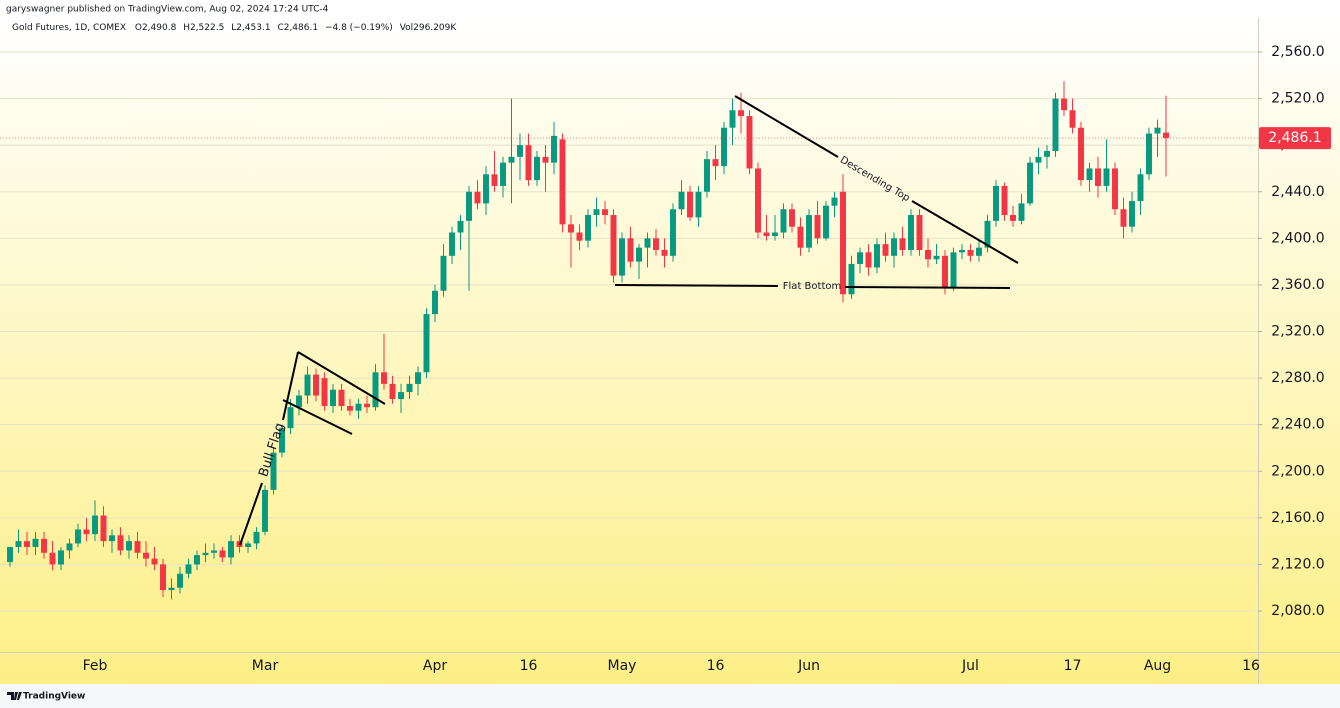 This screenshot has width=1340, height=708. What do you see at coordinates (1297, 378) in the screenshot?
I see `y-tick-label: 2,280.0` at bounding box center [1297, 378].